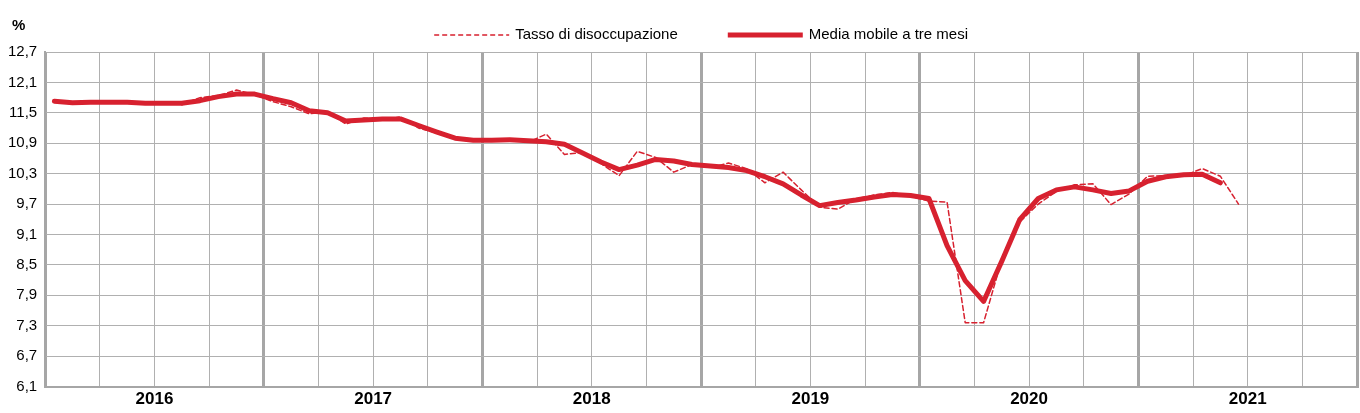 Image resolution: width=1360 pixels, height=413 pixels. I want to click on y-tick-label: 8,5, so click(27, 264).